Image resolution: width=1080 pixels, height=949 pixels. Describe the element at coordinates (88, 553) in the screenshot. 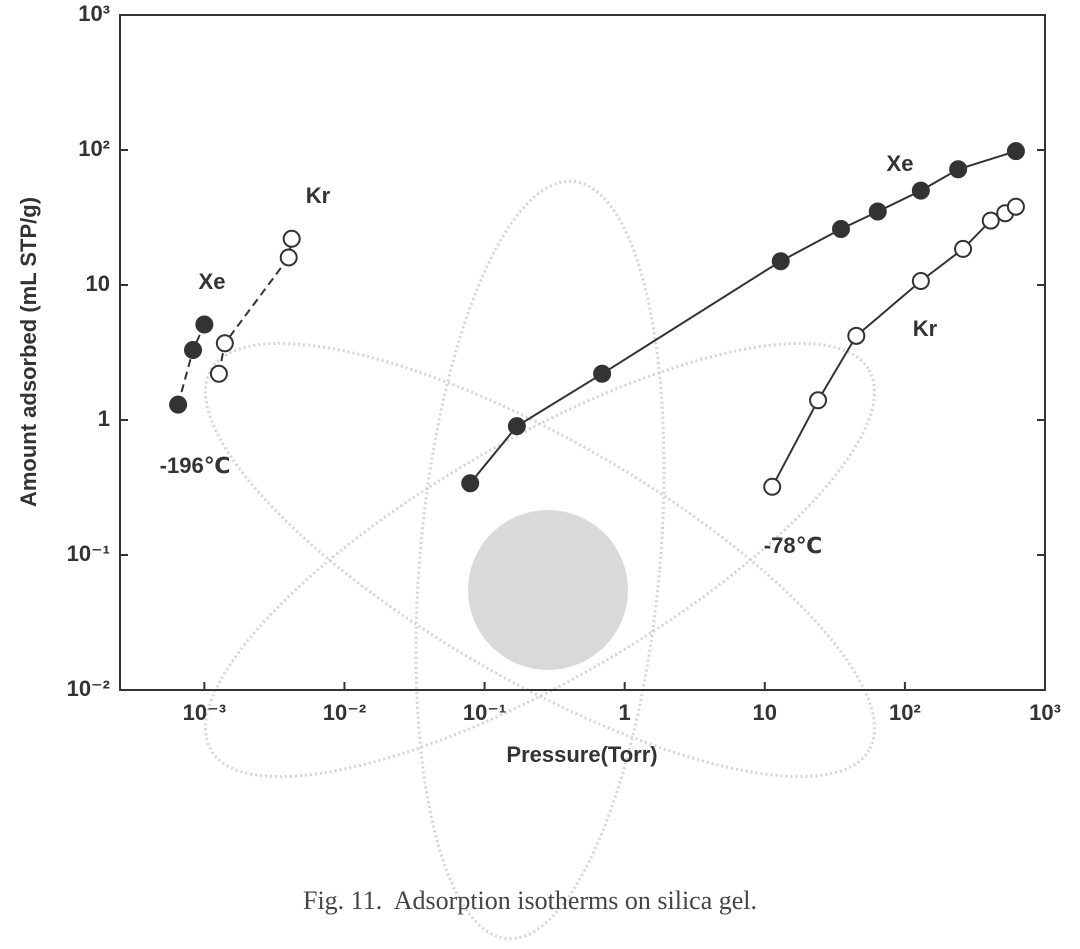

I see `y-tick-label: 10⁻¹` at that location.